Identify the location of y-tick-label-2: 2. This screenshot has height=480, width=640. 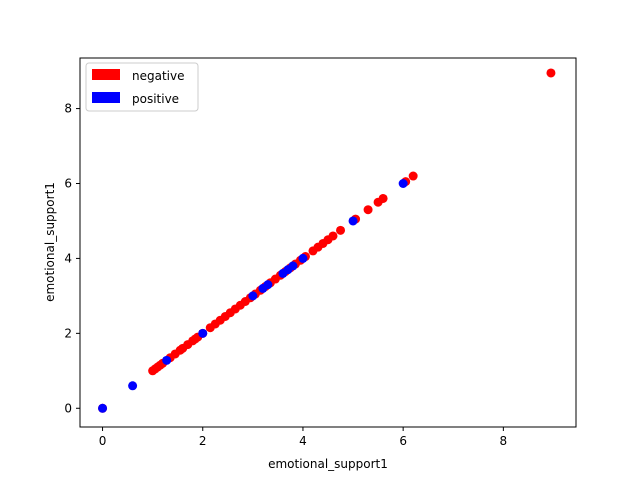
(68, 333).